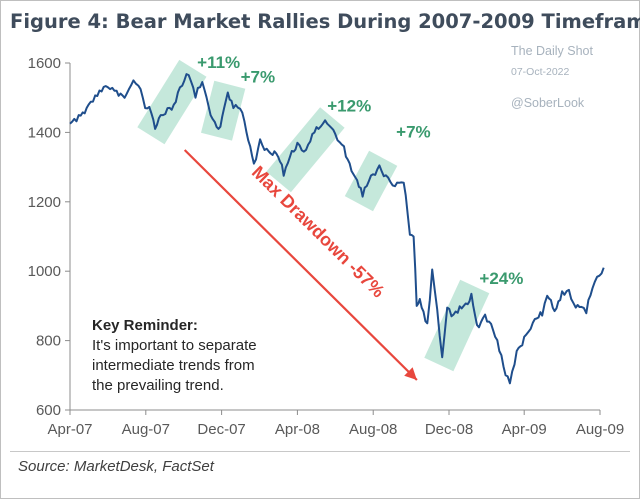  Describe the element at coordinates (174, 345) in the screenshot. I see `note-line-1: It's important to separate` at that location.